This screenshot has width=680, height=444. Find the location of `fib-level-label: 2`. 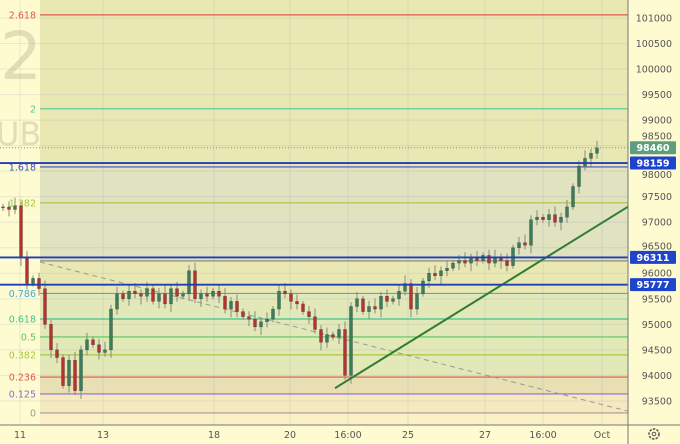

fib-level-label: 2 is located at coordinates (33, 109).